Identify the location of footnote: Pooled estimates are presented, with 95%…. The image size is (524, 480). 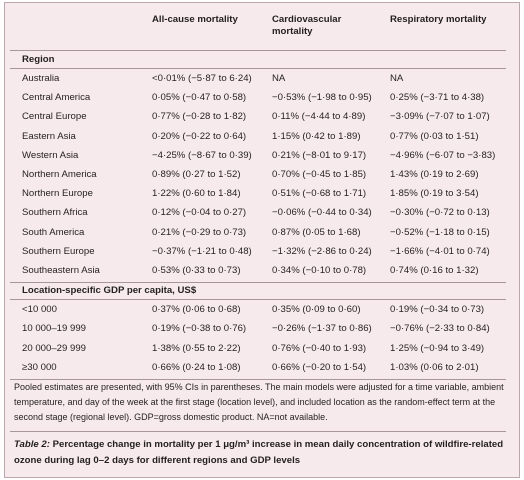
(259, 402).